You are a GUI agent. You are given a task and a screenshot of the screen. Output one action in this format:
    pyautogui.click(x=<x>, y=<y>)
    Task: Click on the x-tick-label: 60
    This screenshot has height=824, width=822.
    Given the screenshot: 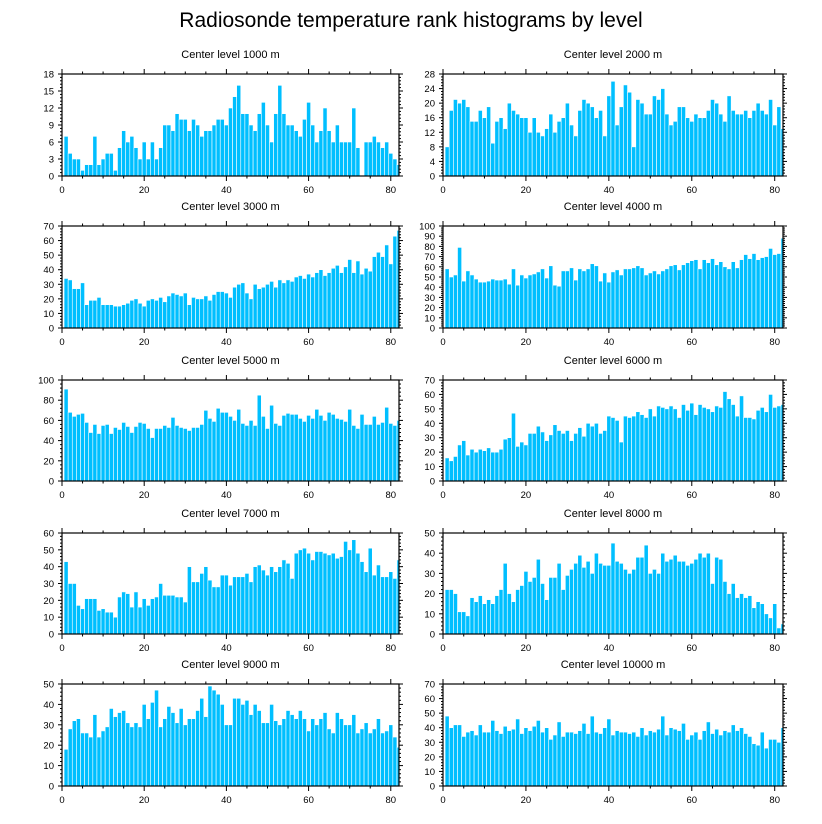 What is the action you would take?
    pyautogui.click(x=691, y=800)
    